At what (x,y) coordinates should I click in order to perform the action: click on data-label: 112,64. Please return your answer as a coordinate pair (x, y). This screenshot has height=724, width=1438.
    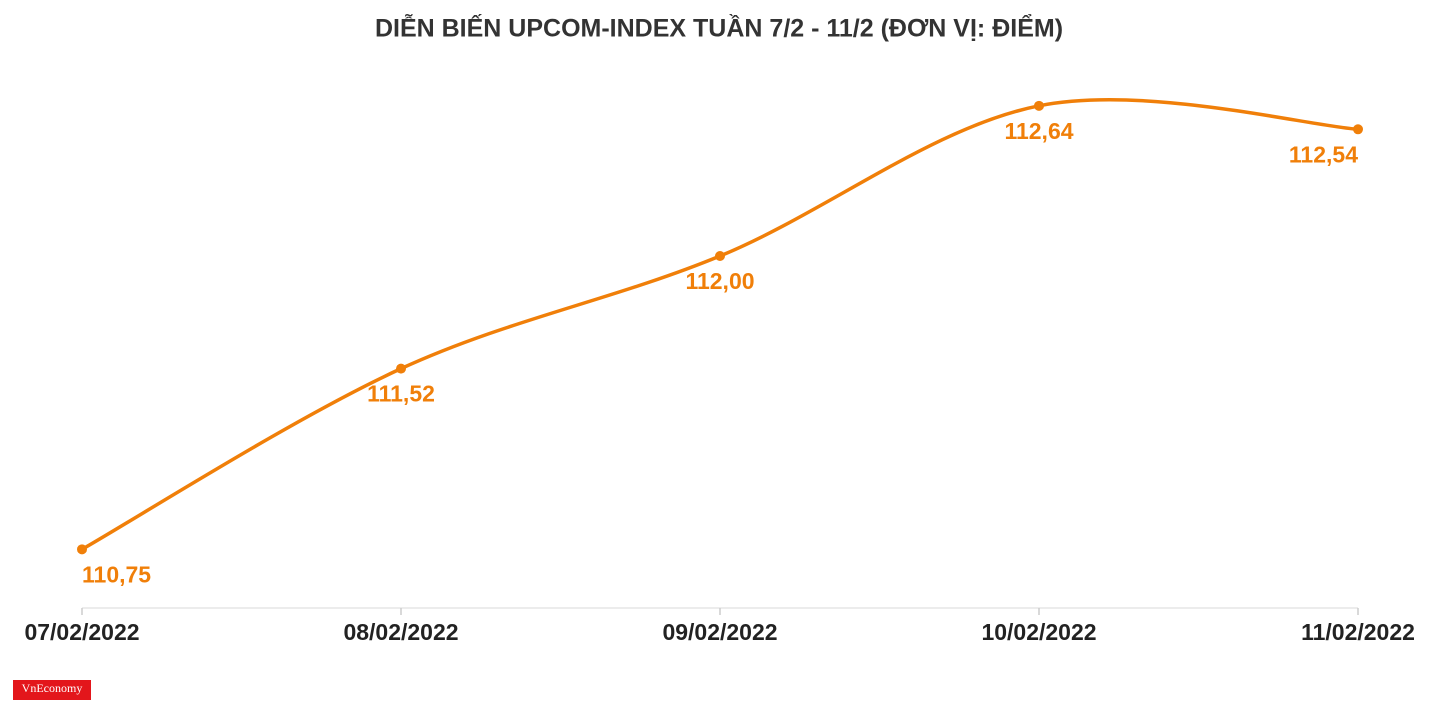
    Looking at the image, I should click on (1038, 131).